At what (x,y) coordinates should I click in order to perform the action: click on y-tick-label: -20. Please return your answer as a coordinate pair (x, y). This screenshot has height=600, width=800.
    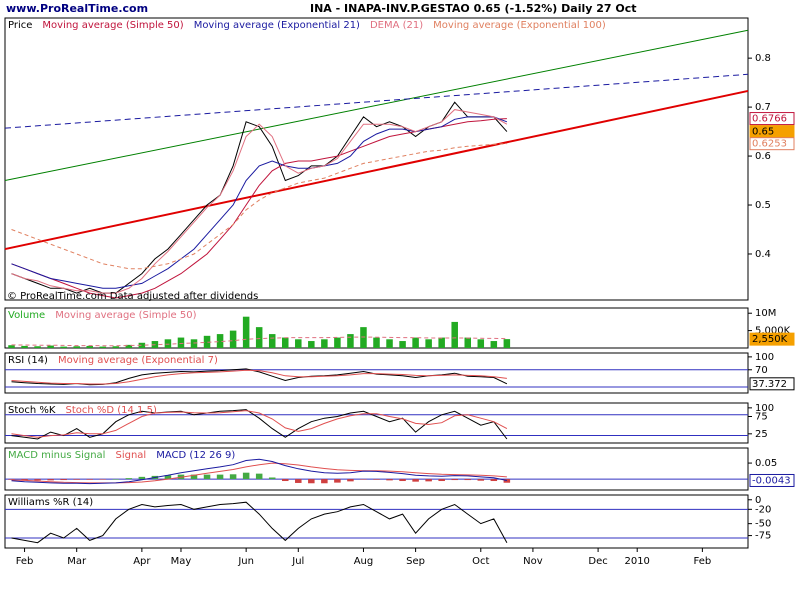
    Looking at the image, I should click on (763, 509).